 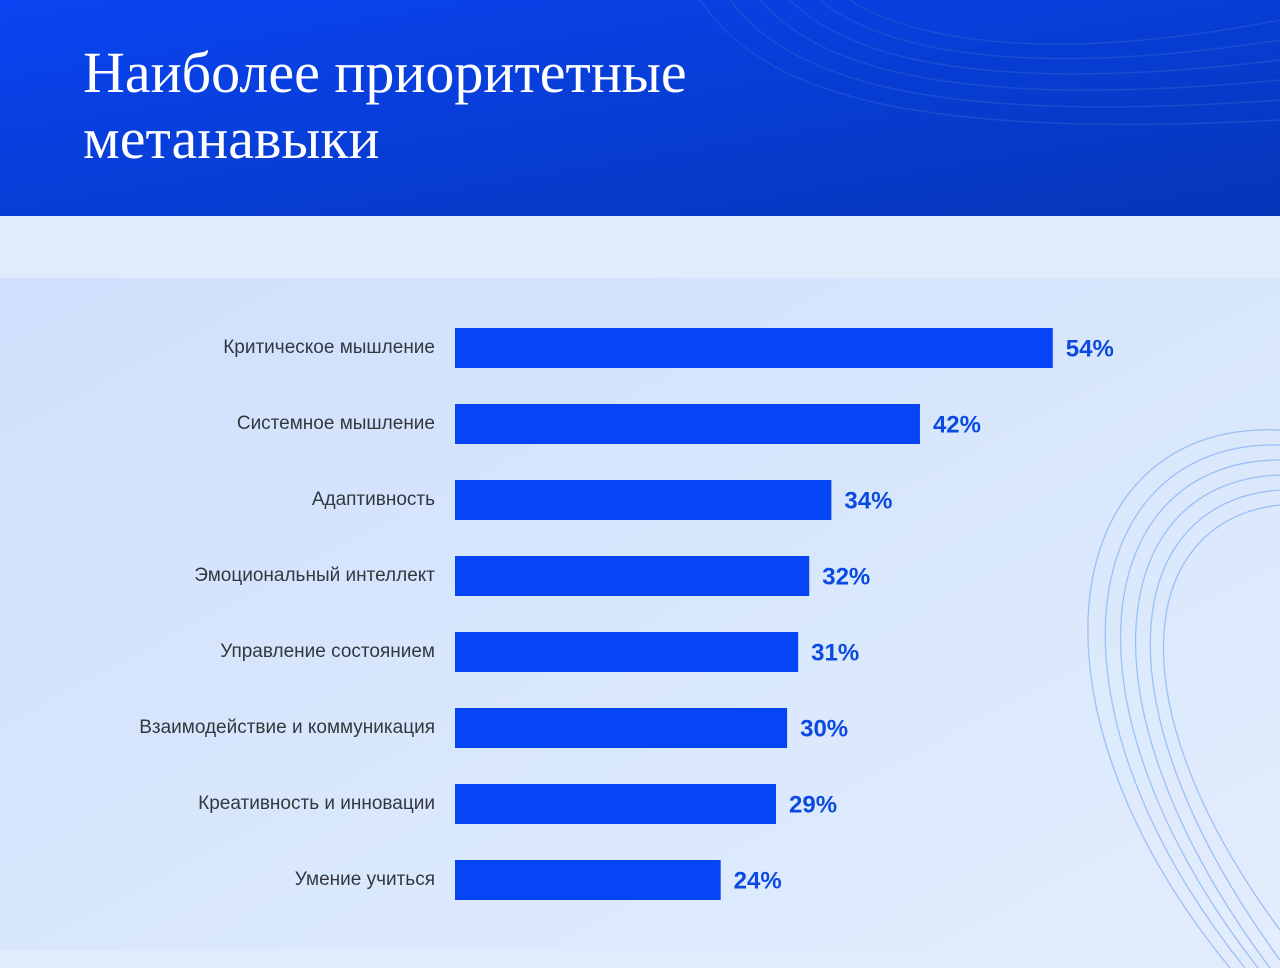 I want to click on value-label: 24%, so click(x=758, y=880).